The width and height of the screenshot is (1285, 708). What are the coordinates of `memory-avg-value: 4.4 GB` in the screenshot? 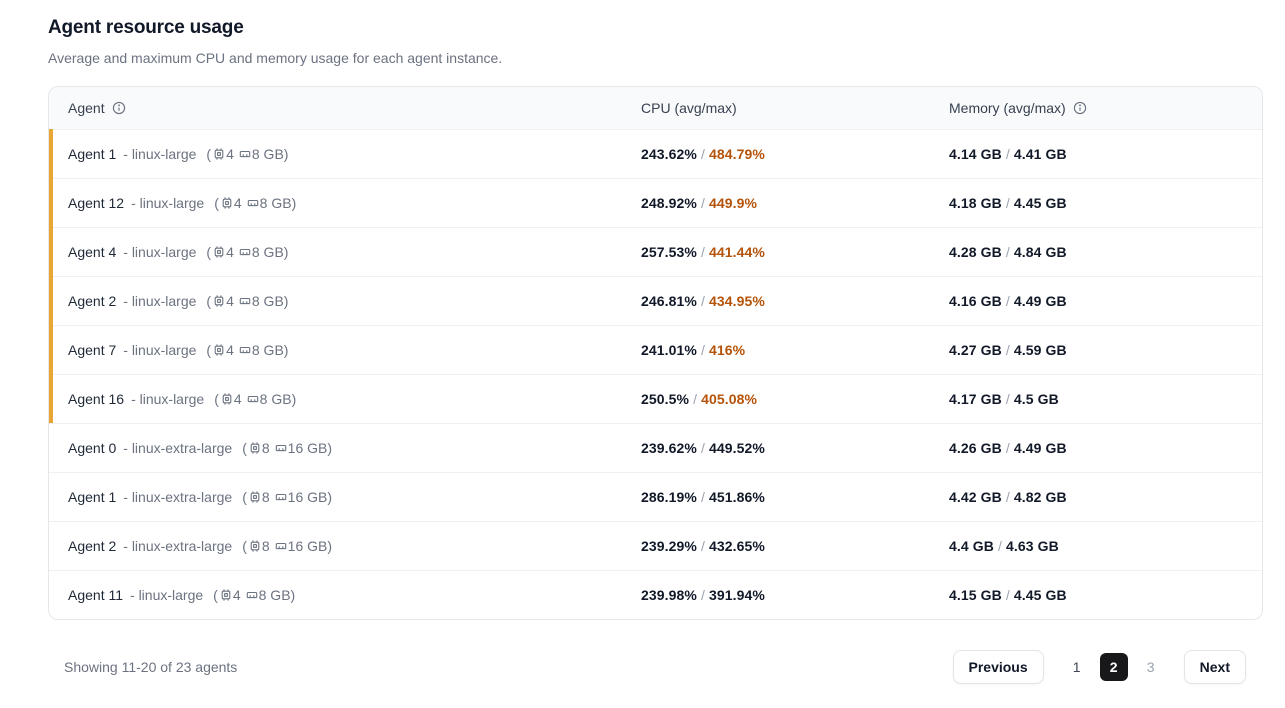 It's located at (971, 546).